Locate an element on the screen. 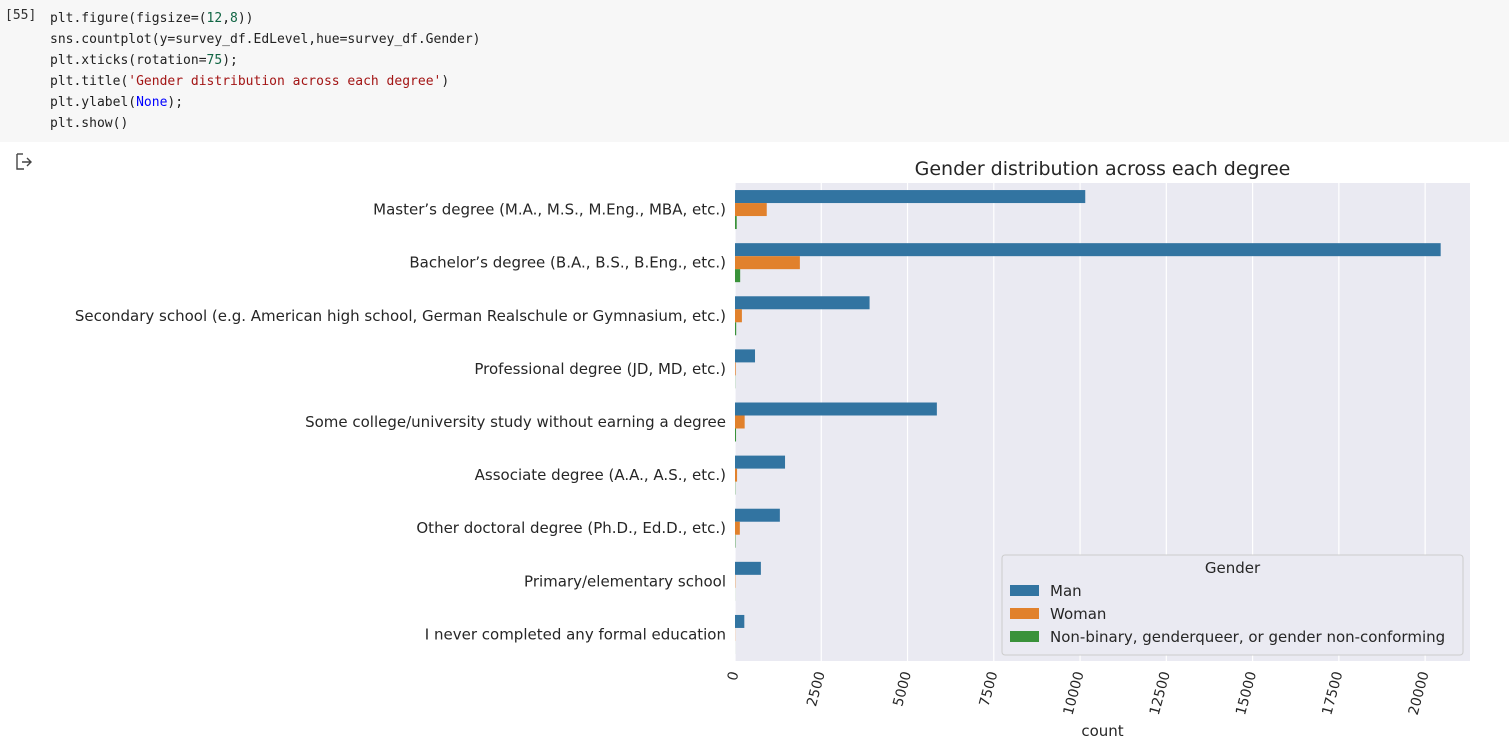 This screenshot has width=1509, height=754. category-label: Associate degree (A.A., A.S., etc.) is located at coordinates (600, 475).